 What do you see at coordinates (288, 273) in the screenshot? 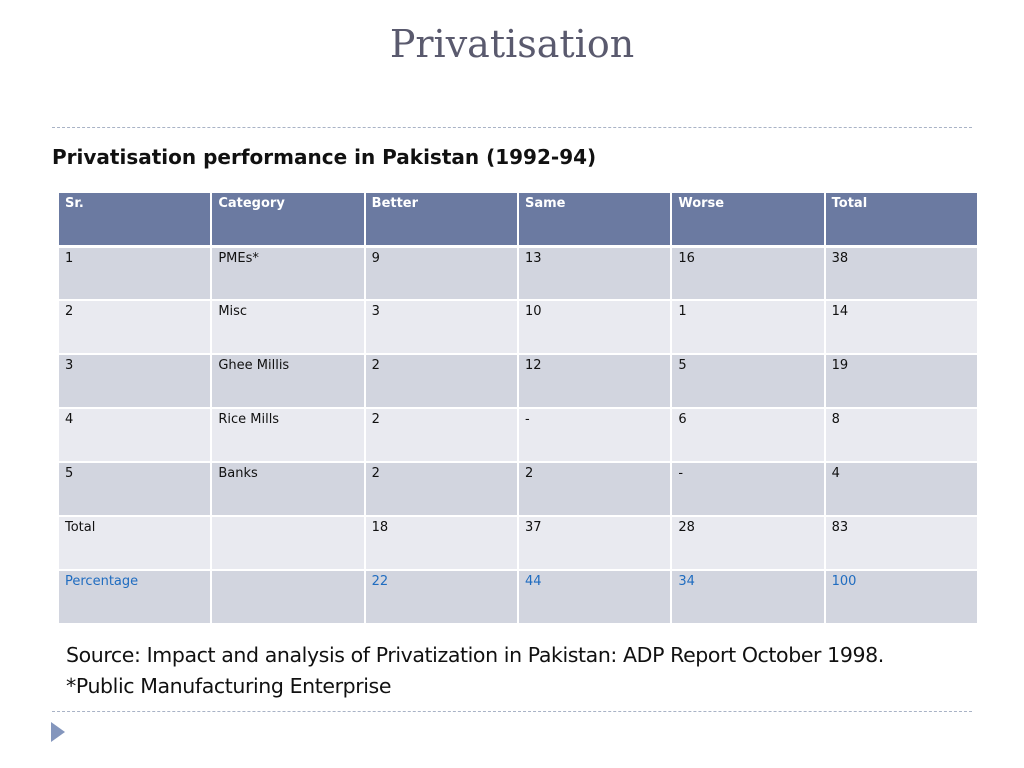
I see `cell-category: PMEs*` at bounding box center [288, 273].